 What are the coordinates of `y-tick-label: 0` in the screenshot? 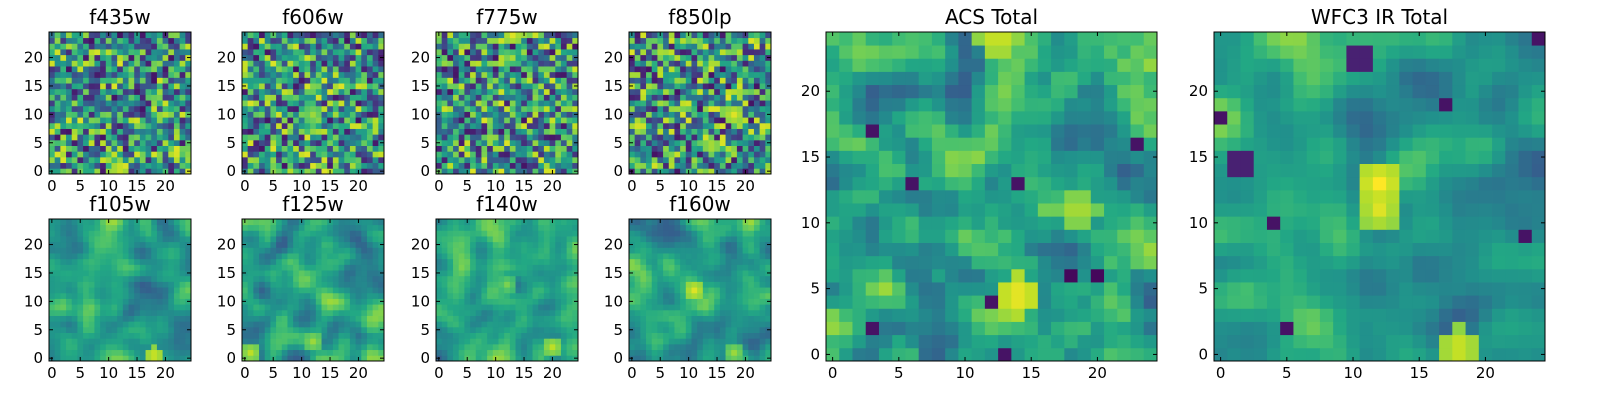 It's located at (231, 358).